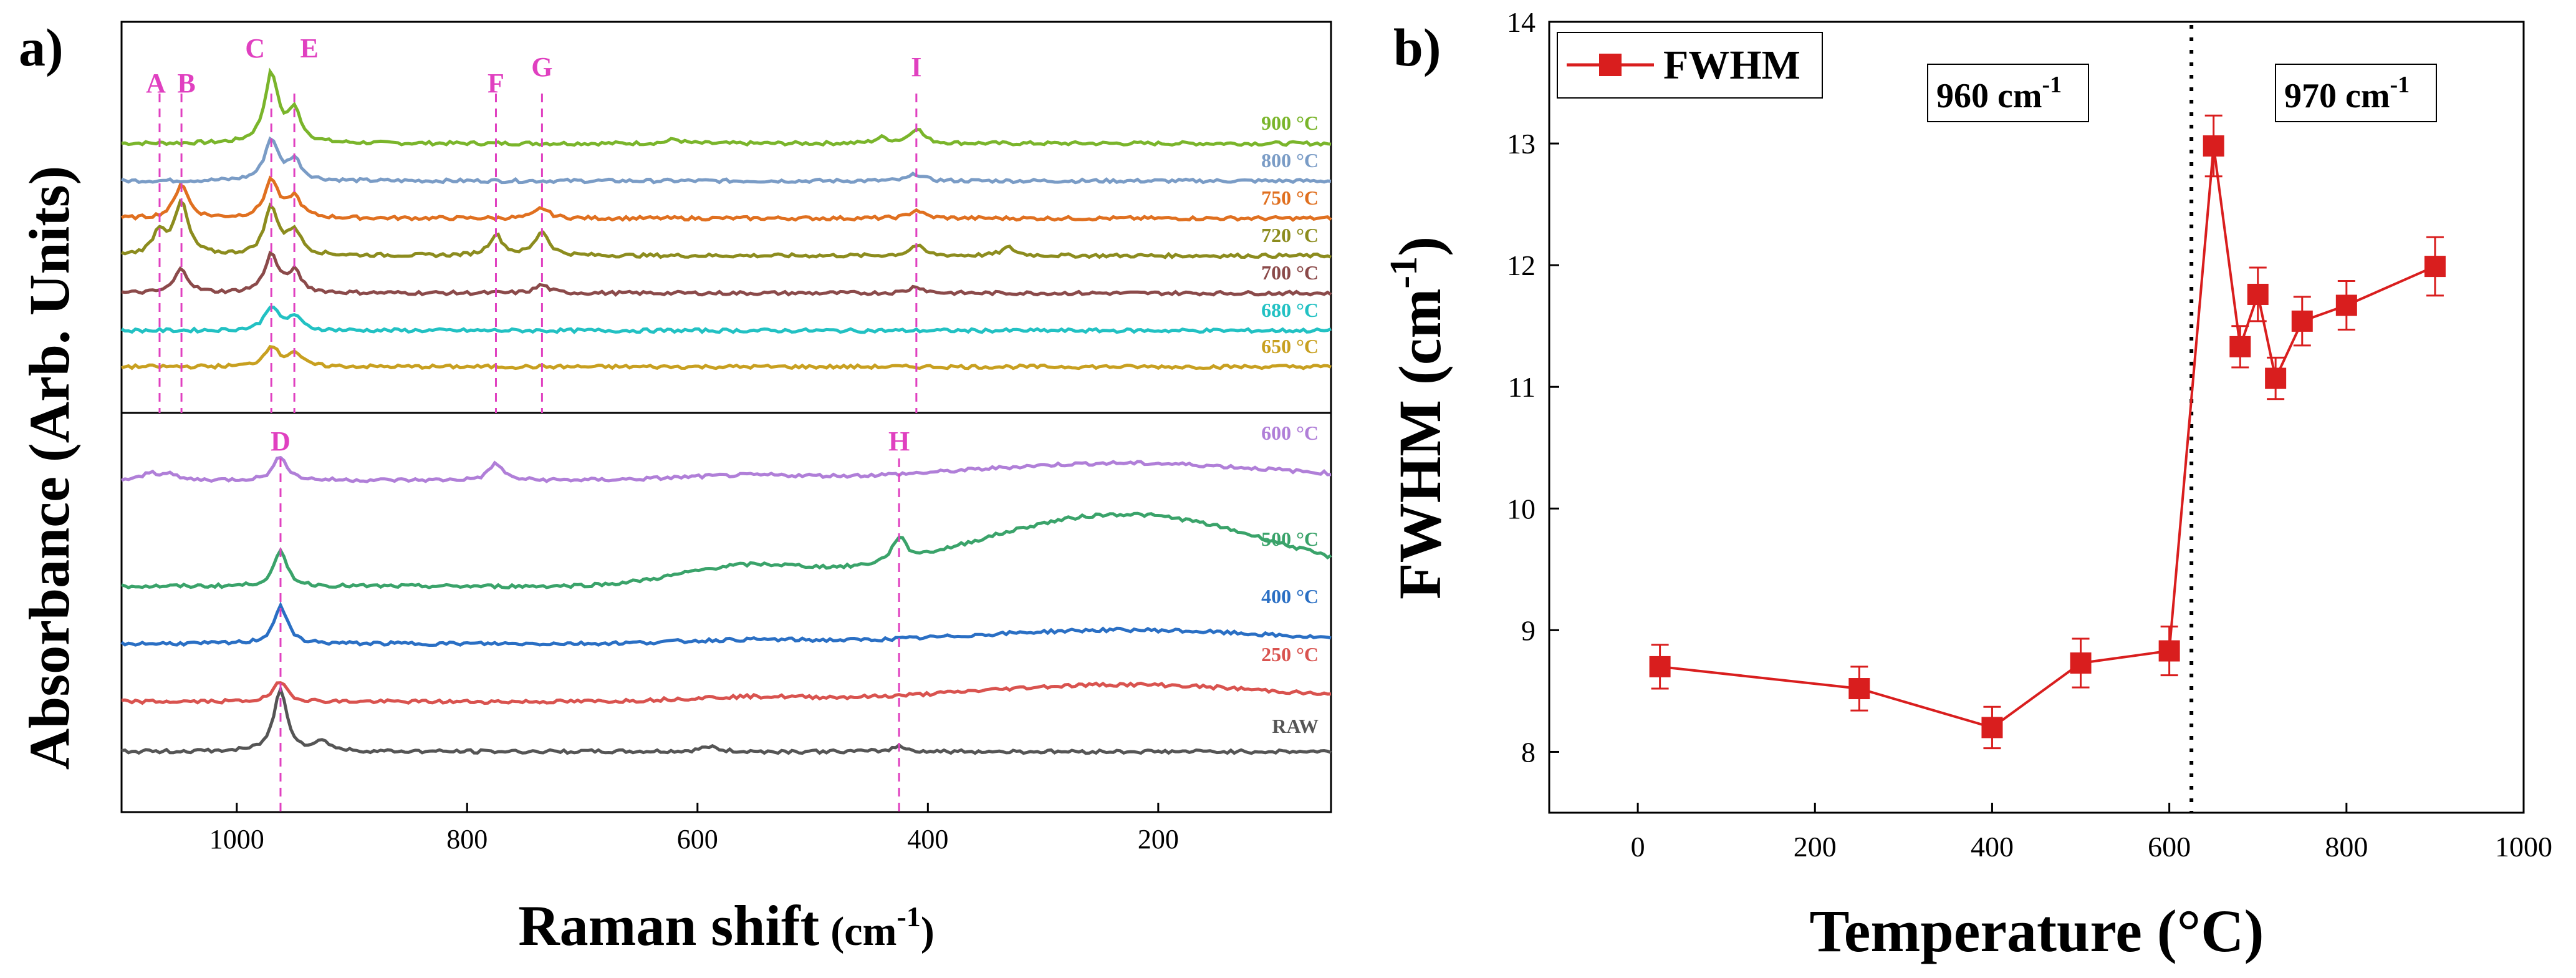 The image size is (2576, 978). What do you see at coordinates (2523, 847) in the screenshot?
I see `panel-b-x-tick-label: 1000` at bounding box center [2523, 847].